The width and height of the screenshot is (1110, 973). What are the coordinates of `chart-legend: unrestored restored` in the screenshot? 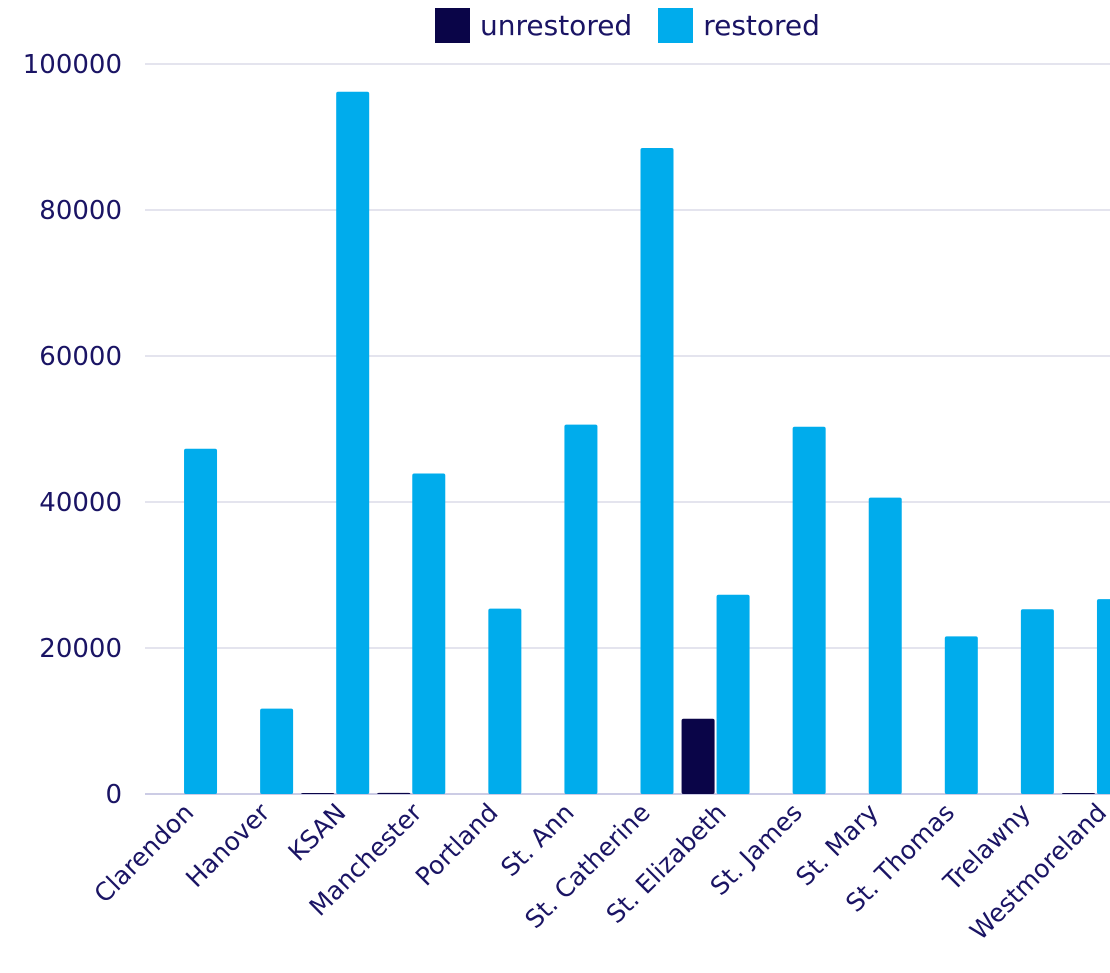 It's located at (640, 25).